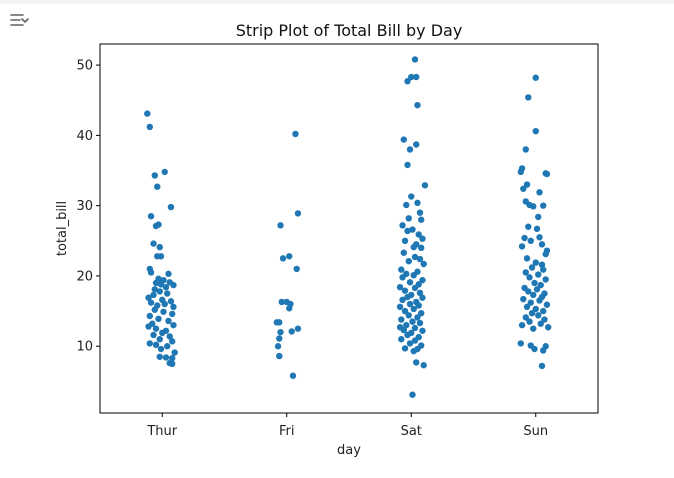 The image size is (674, 478). I want to click on x-tick-label: Sat, so click(411, 431).